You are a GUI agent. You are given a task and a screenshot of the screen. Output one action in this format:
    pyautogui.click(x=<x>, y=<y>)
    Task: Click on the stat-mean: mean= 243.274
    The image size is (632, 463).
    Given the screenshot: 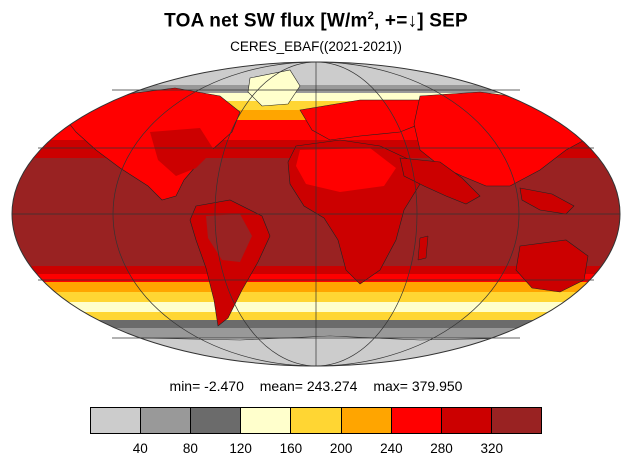 What is the action you would take?
    pyautogui.click(x=308, y=386)
    